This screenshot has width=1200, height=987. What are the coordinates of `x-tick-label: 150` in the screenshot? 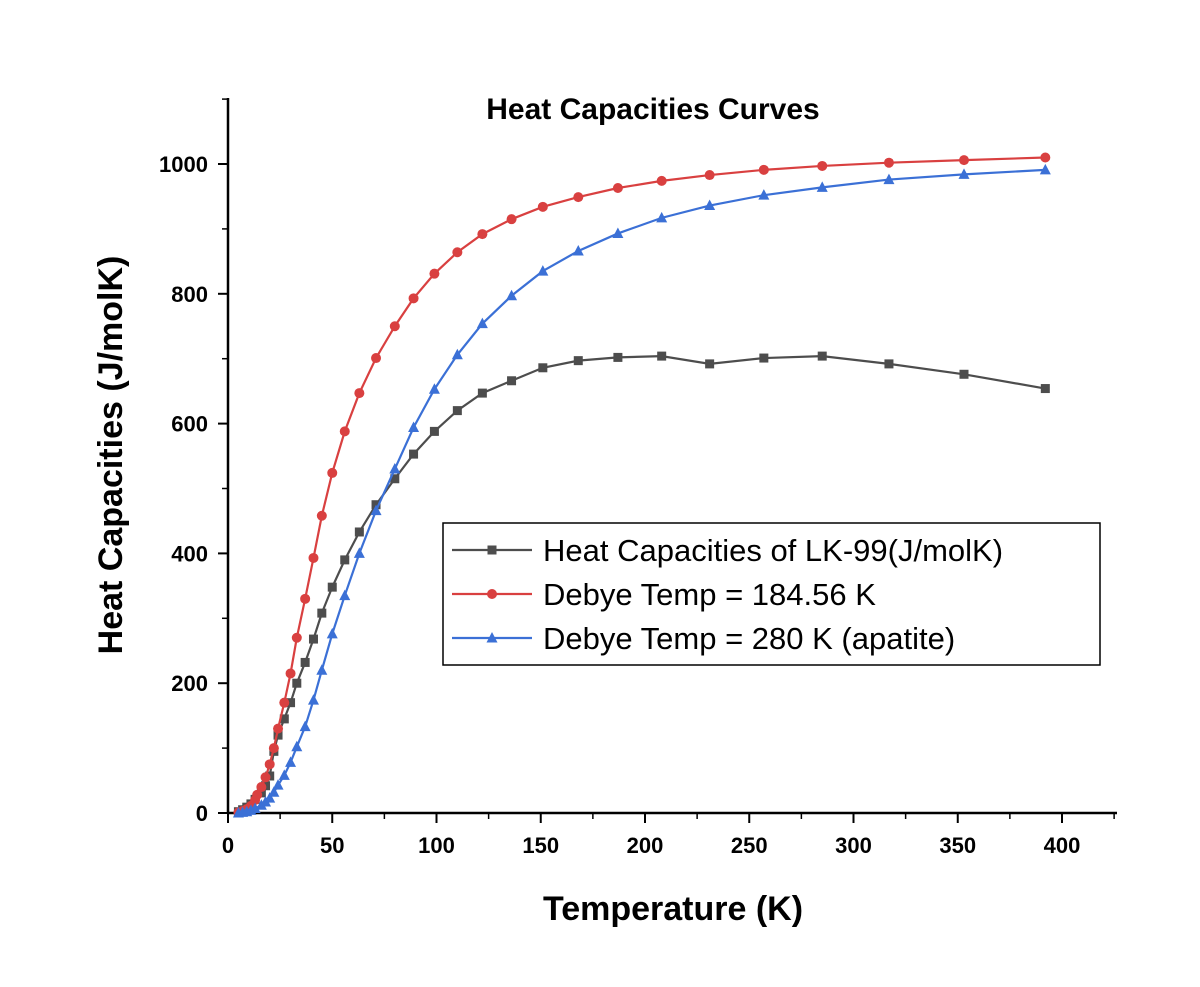 It's located at (540, 845).